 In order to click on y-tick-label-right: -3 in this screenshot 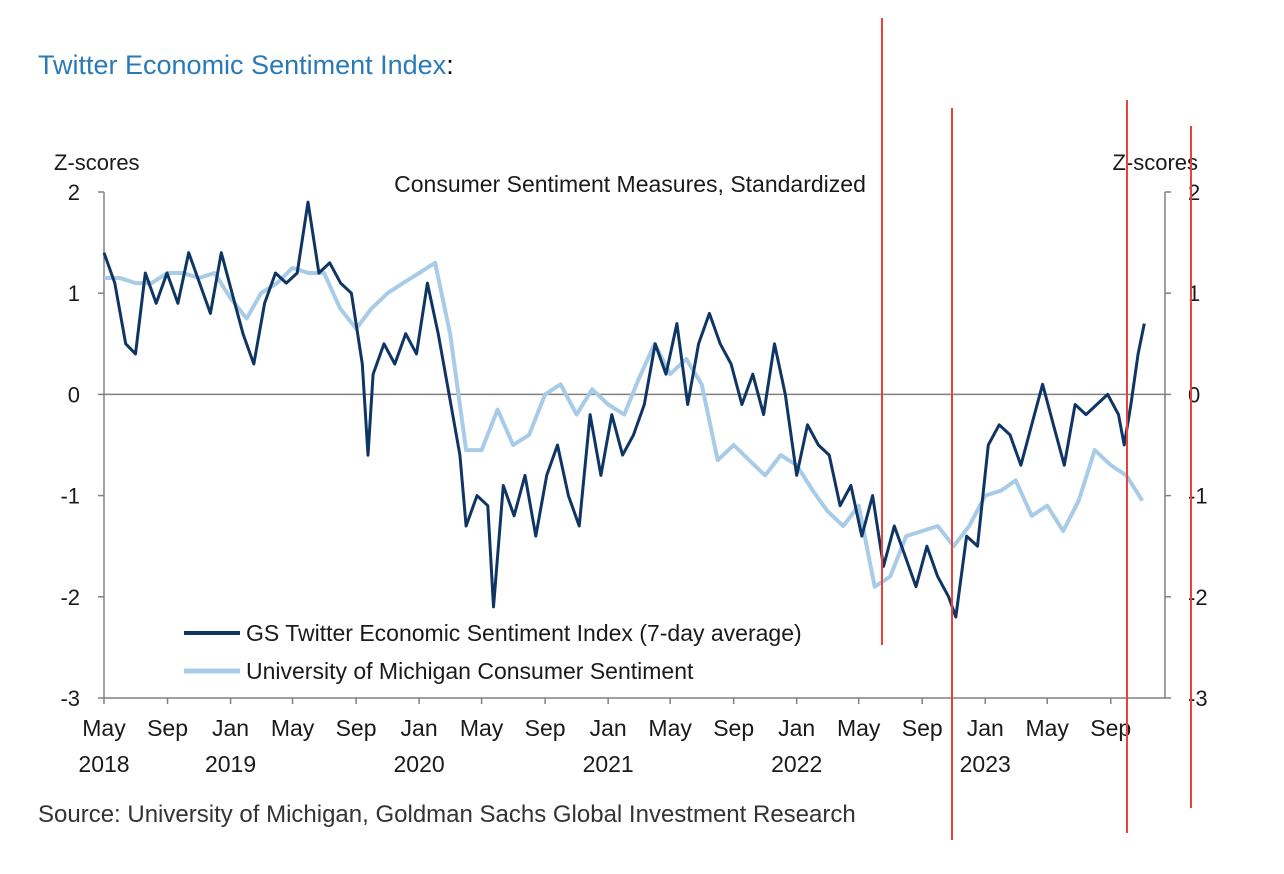, I will do `click(1198, 698)`.